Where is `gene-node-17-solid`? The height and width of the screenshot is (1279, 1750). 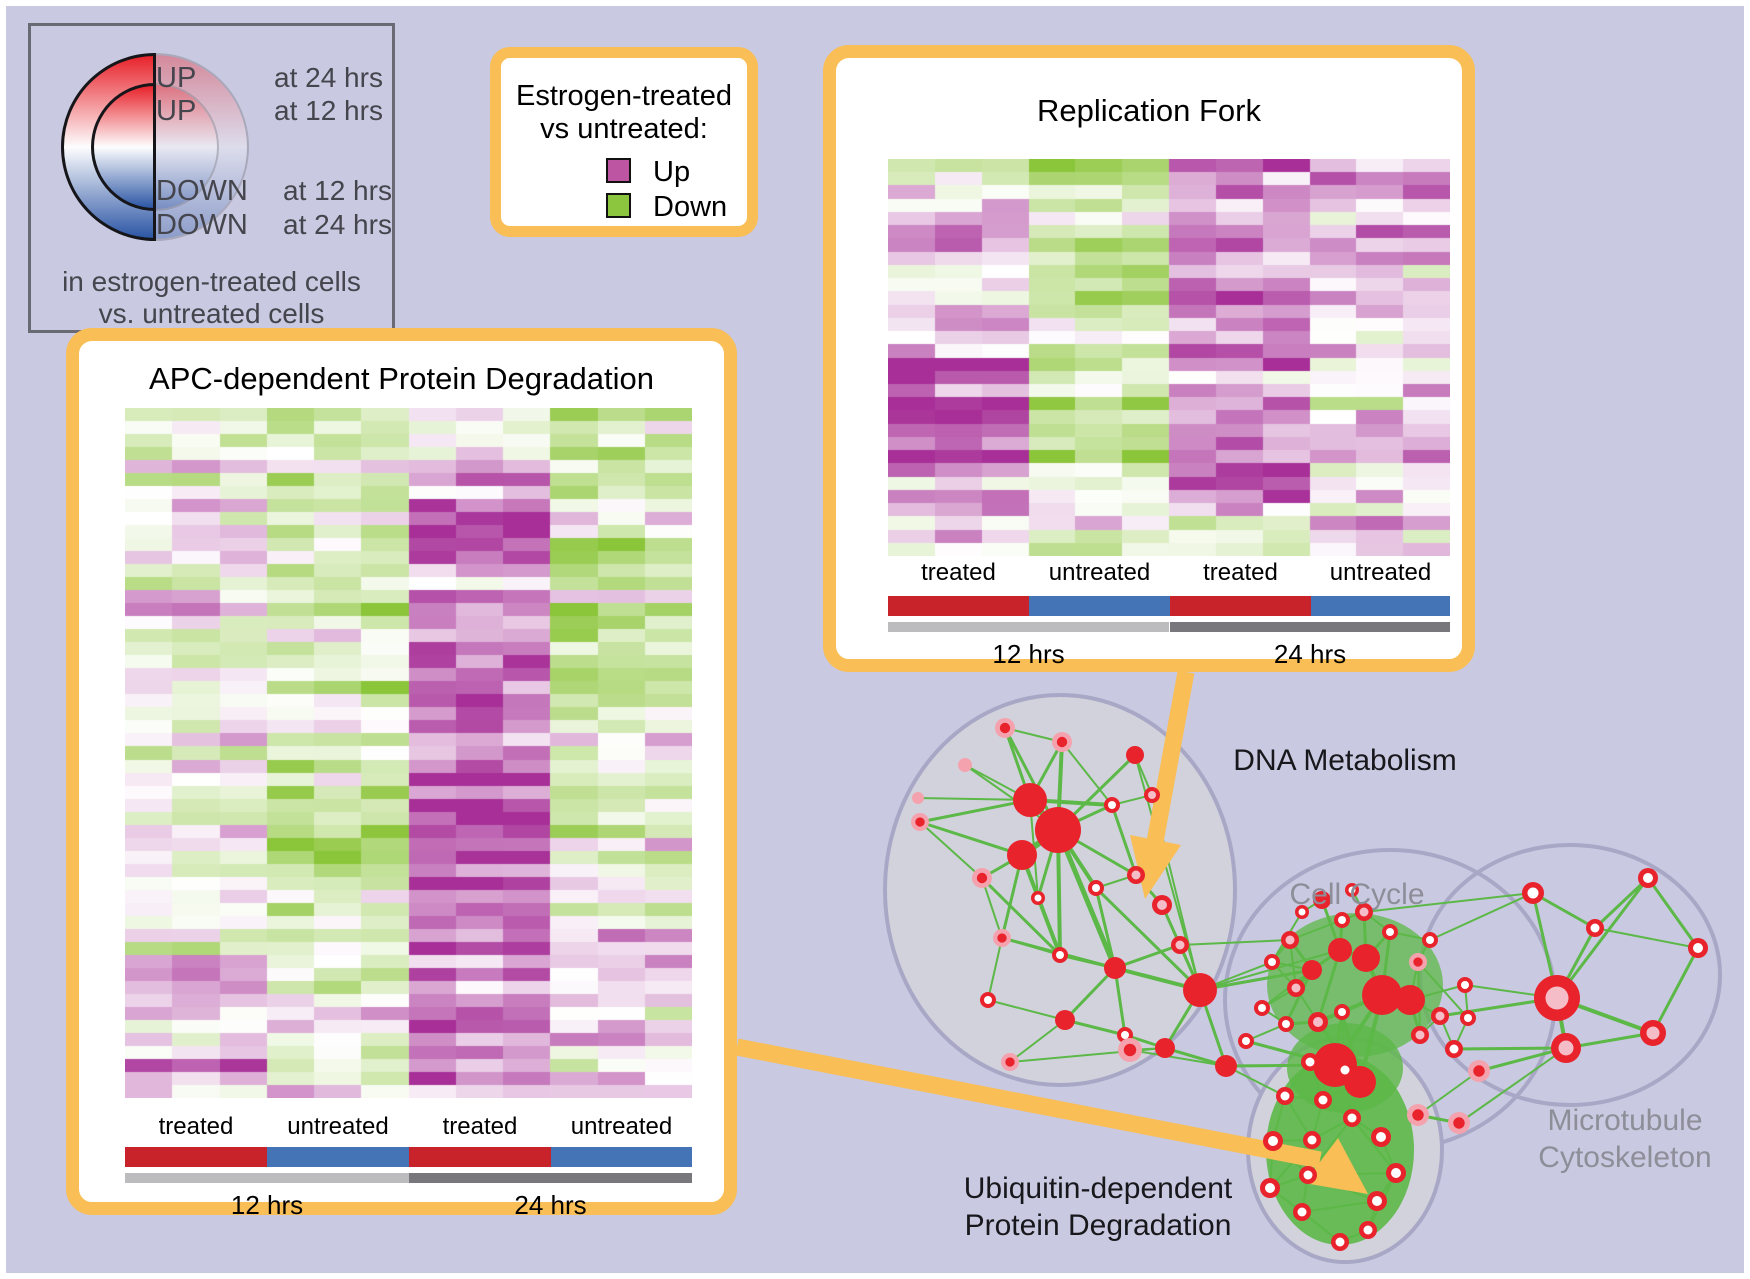 gene-node-17-solid is located at coordinates (1115, 968).